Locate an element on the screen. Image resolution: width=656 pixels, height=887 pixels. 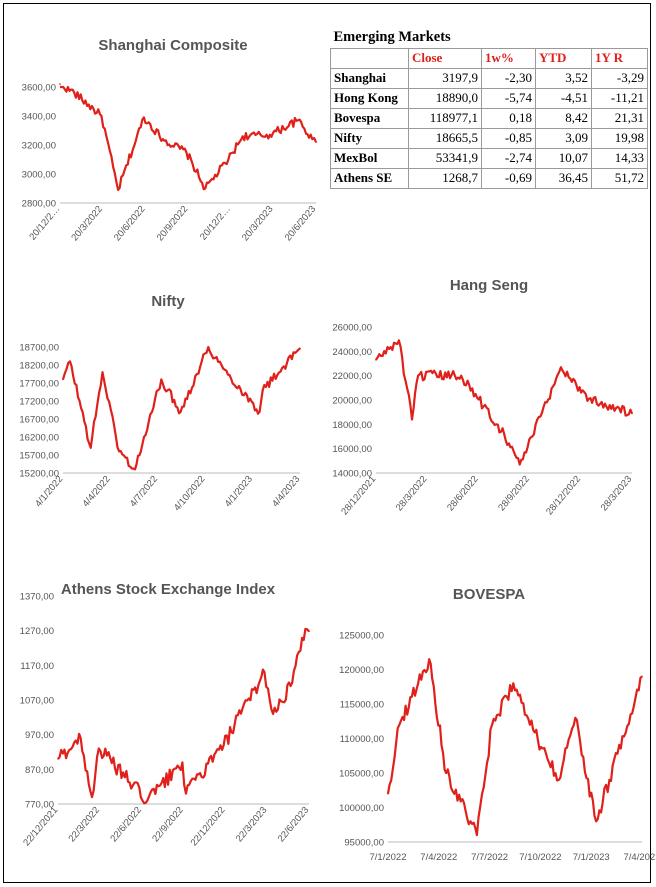
y-tick-label: 18000,00 is located at coordinates (352, 425).